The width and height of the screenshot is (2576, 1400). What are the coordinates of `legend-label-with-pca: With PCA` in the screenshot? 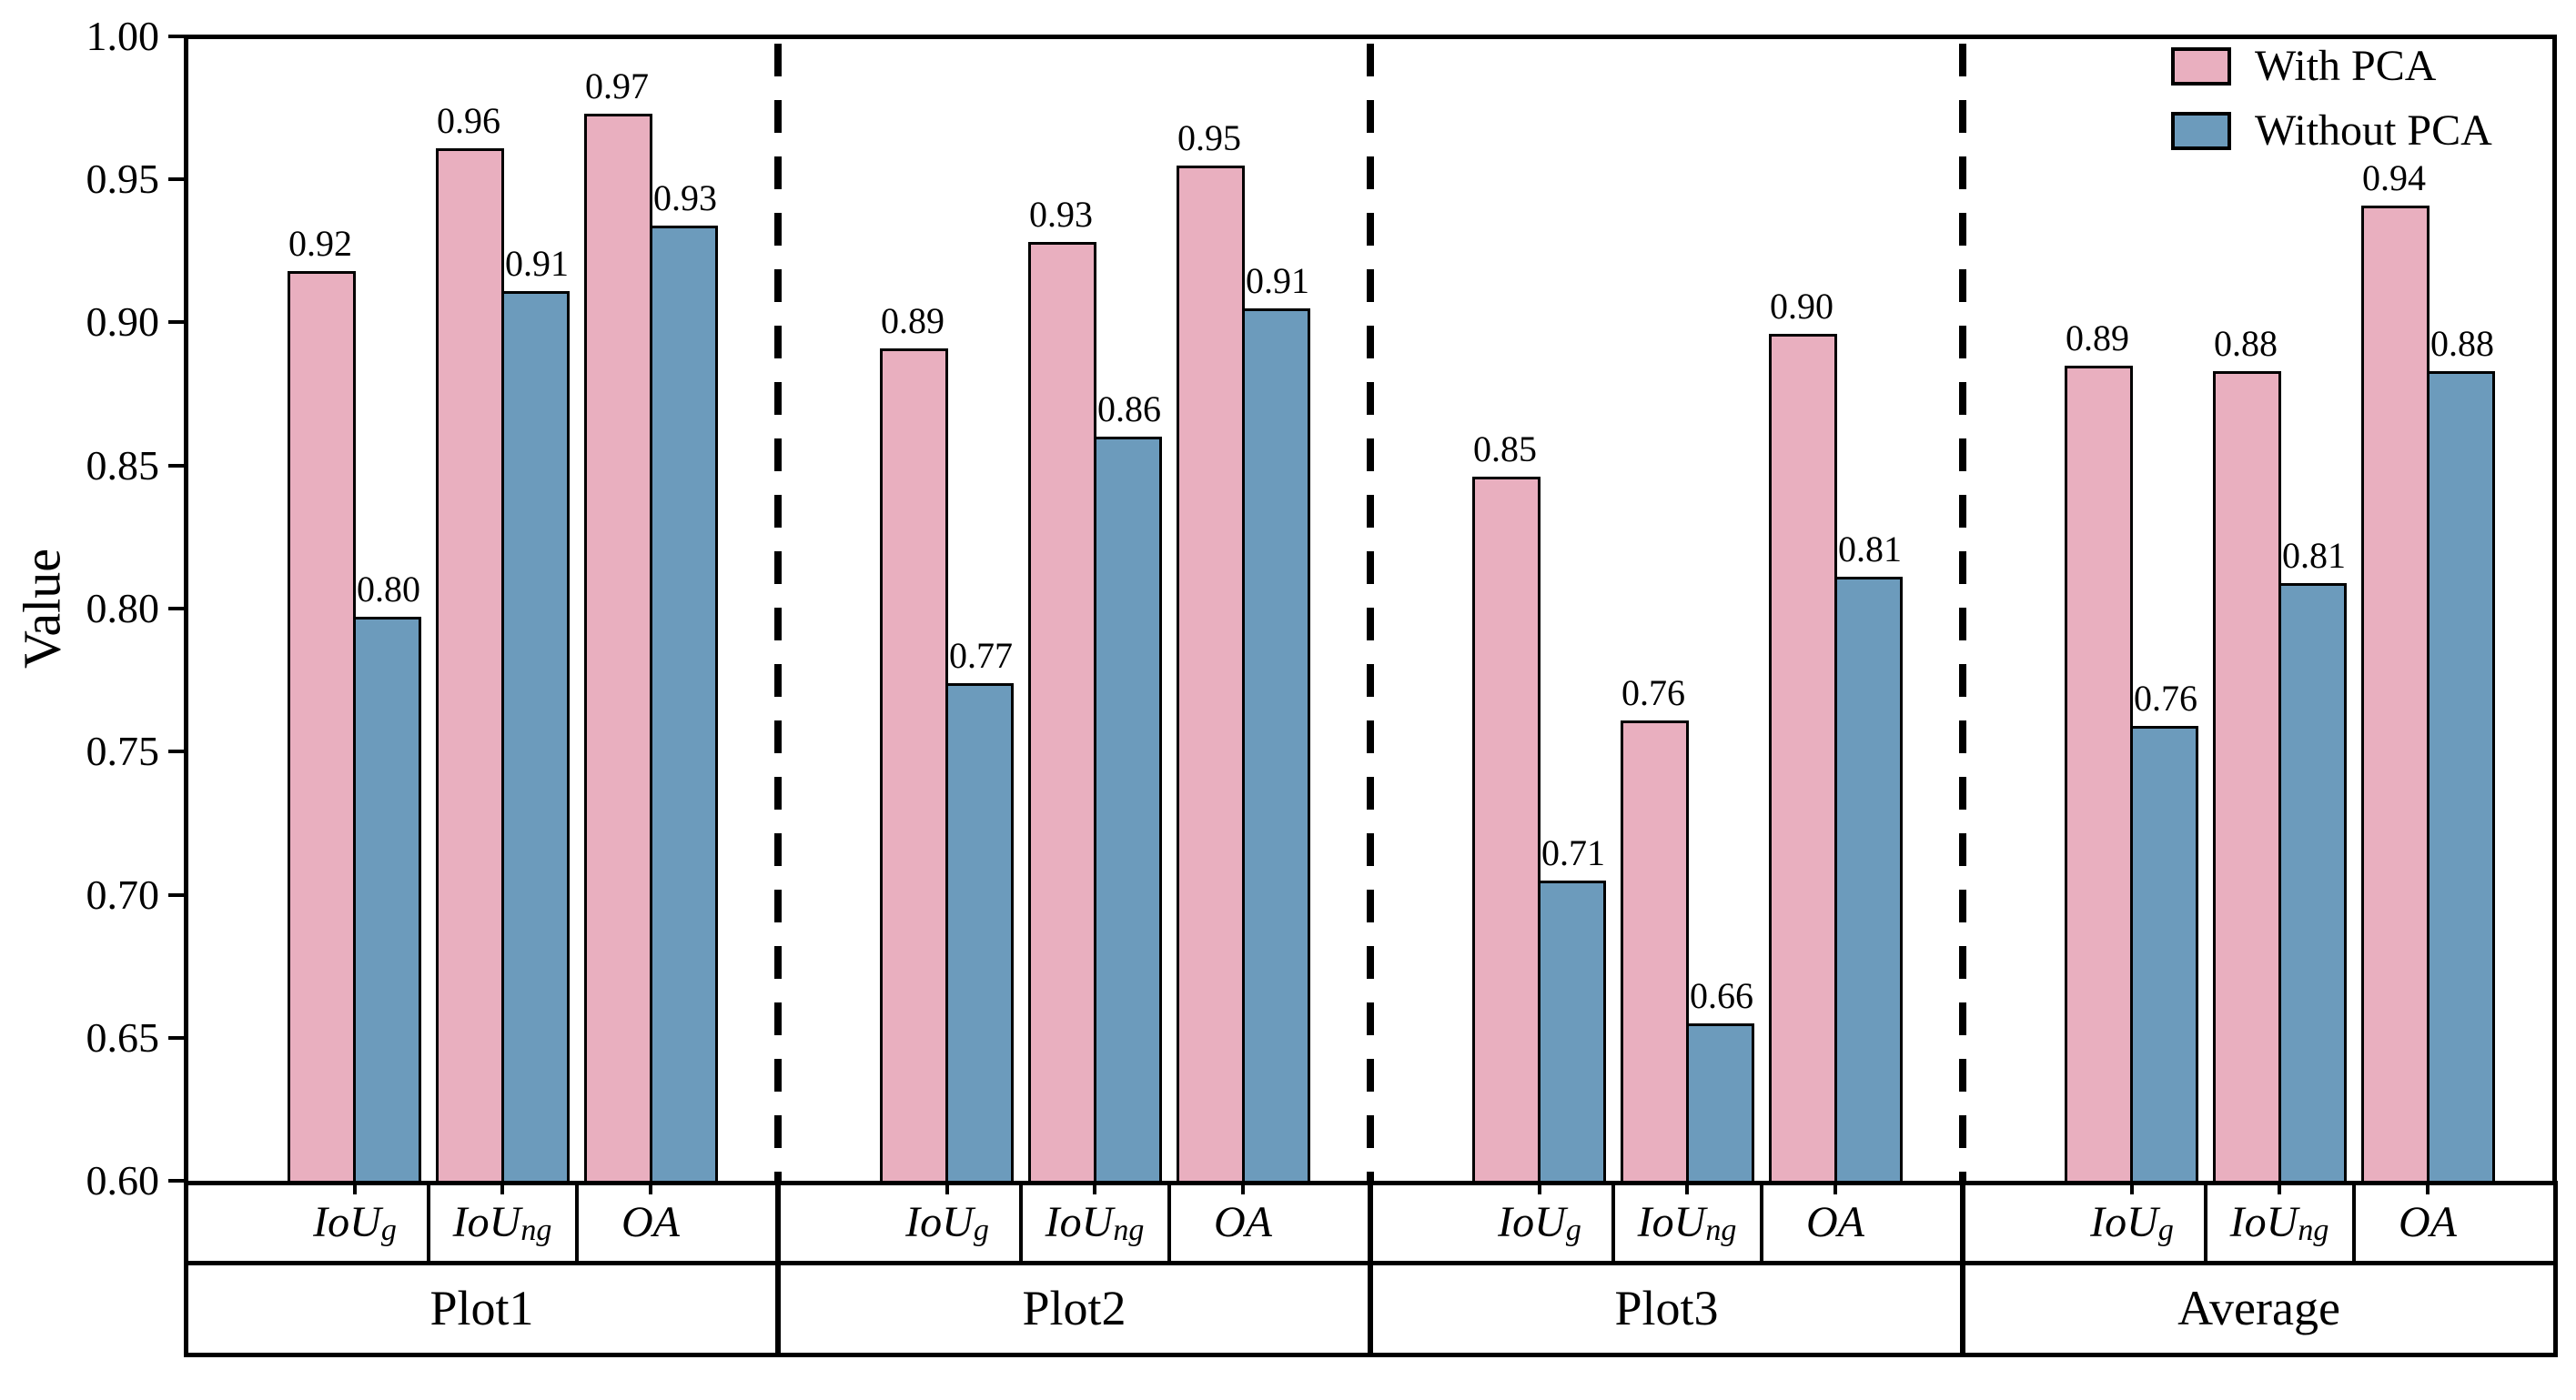 It's located at (2346, 66).